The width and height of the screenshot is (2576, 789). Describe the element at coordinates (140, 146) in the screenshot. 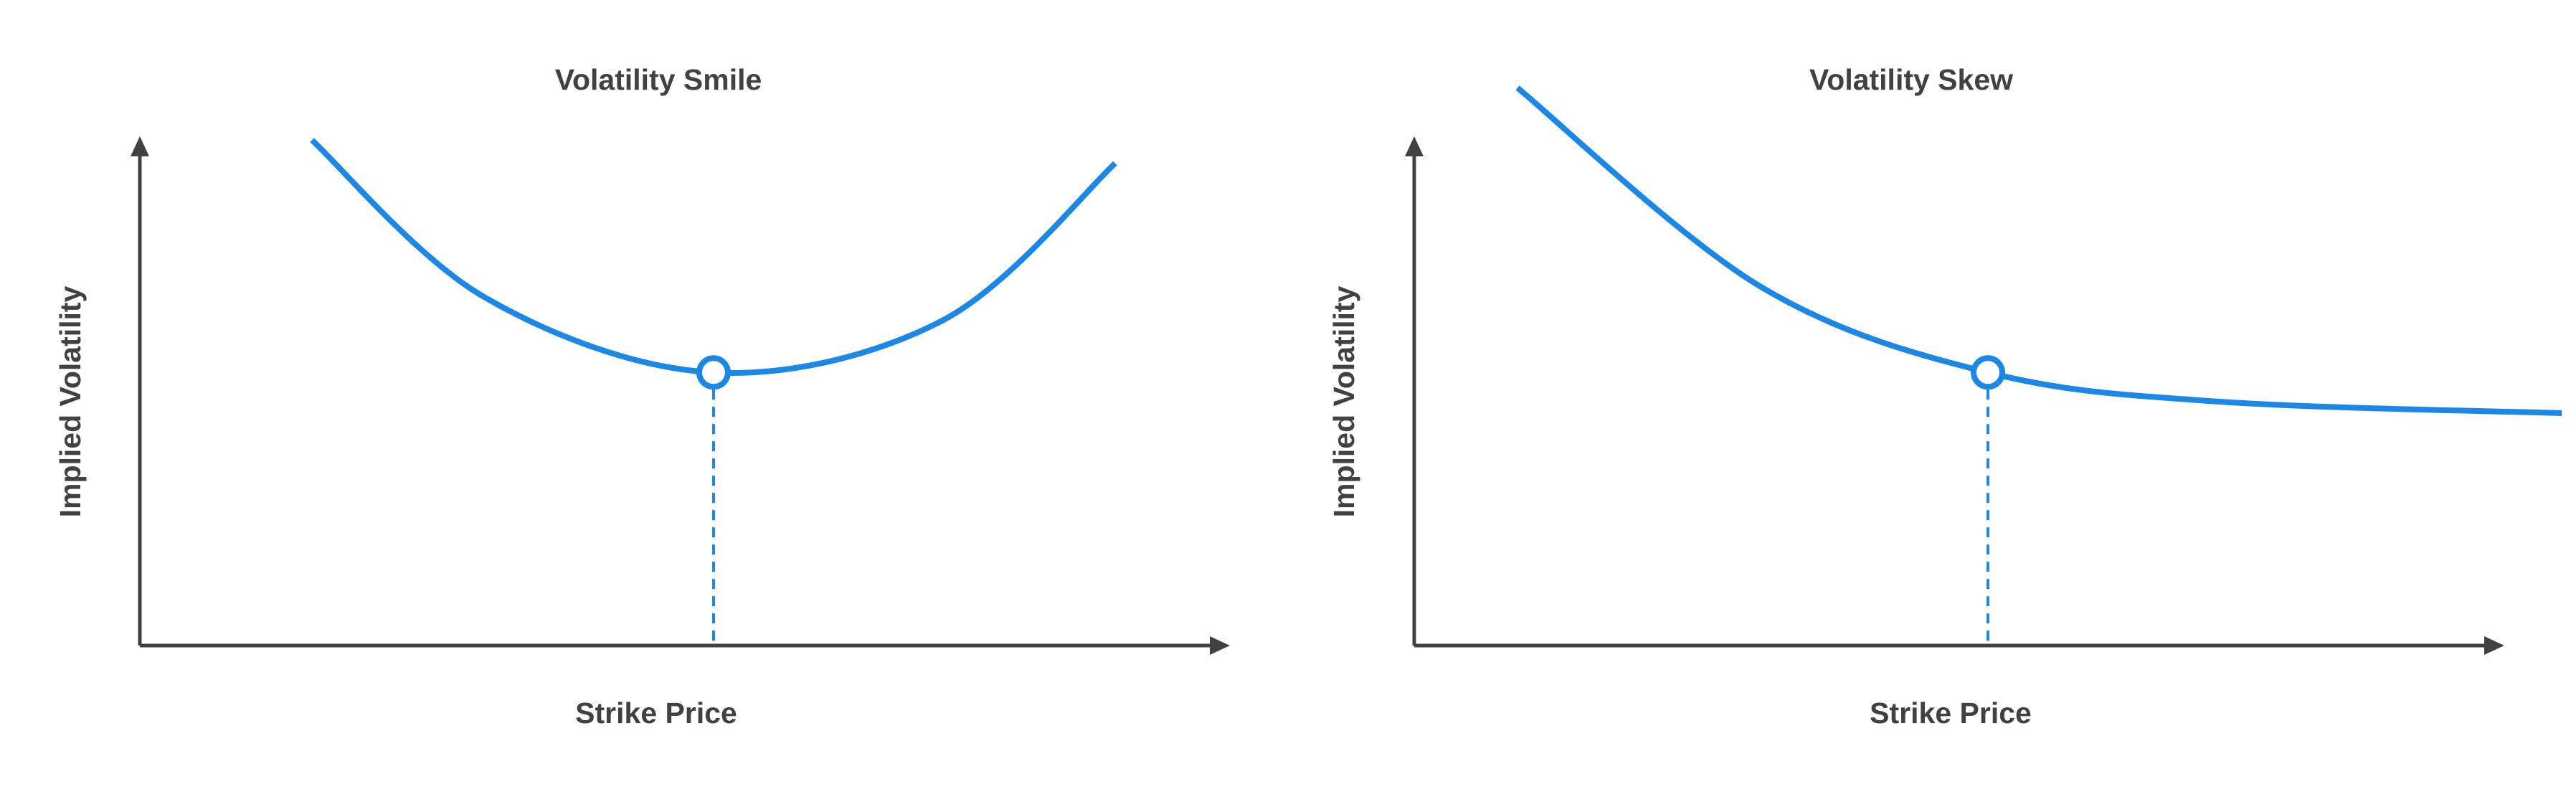

I see `smile-y-axis-arrow` at that location.